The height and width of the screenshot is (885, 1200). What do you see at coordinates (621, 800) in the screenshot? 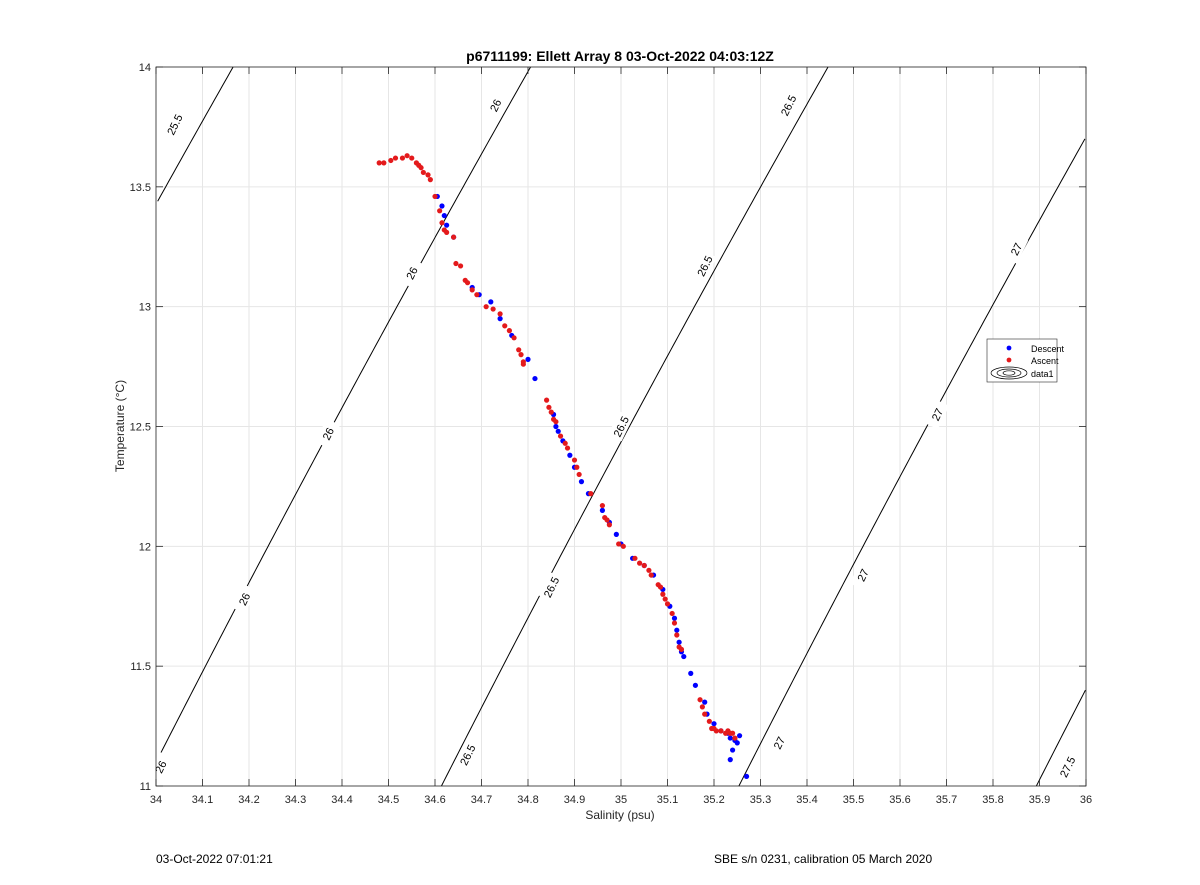
I see `x-tick-label: 35` at bounding box center [621, 800].